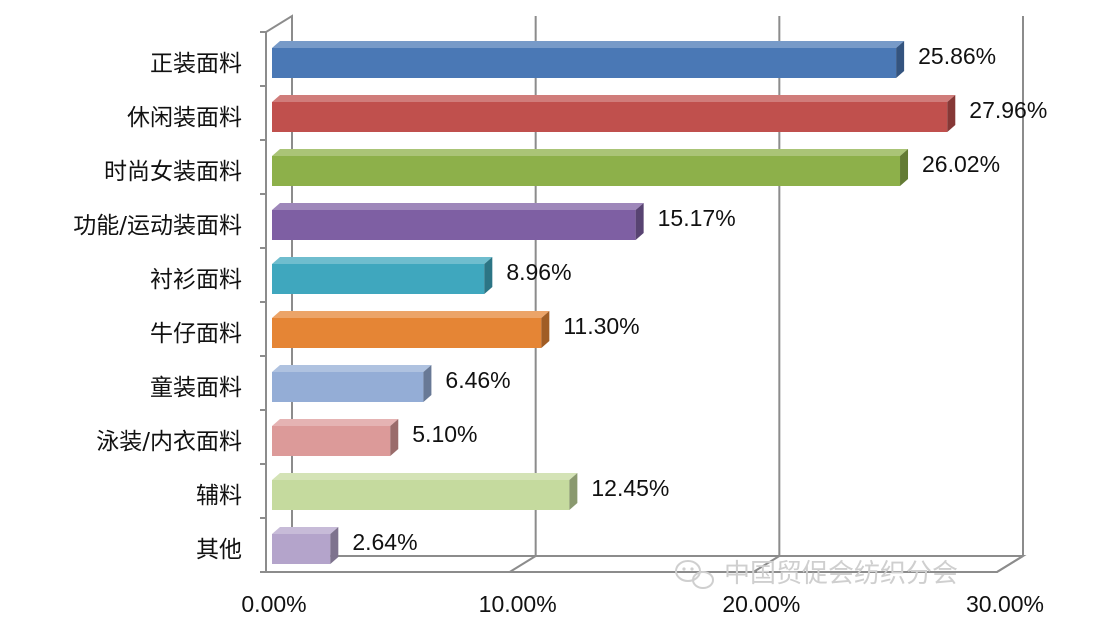 This screenshot has width=1094, height=633. What do you see at coordinates (184, 118) in the screenshot?
I see `category-label: 休闲装面料` at bounding box center [184, 118].